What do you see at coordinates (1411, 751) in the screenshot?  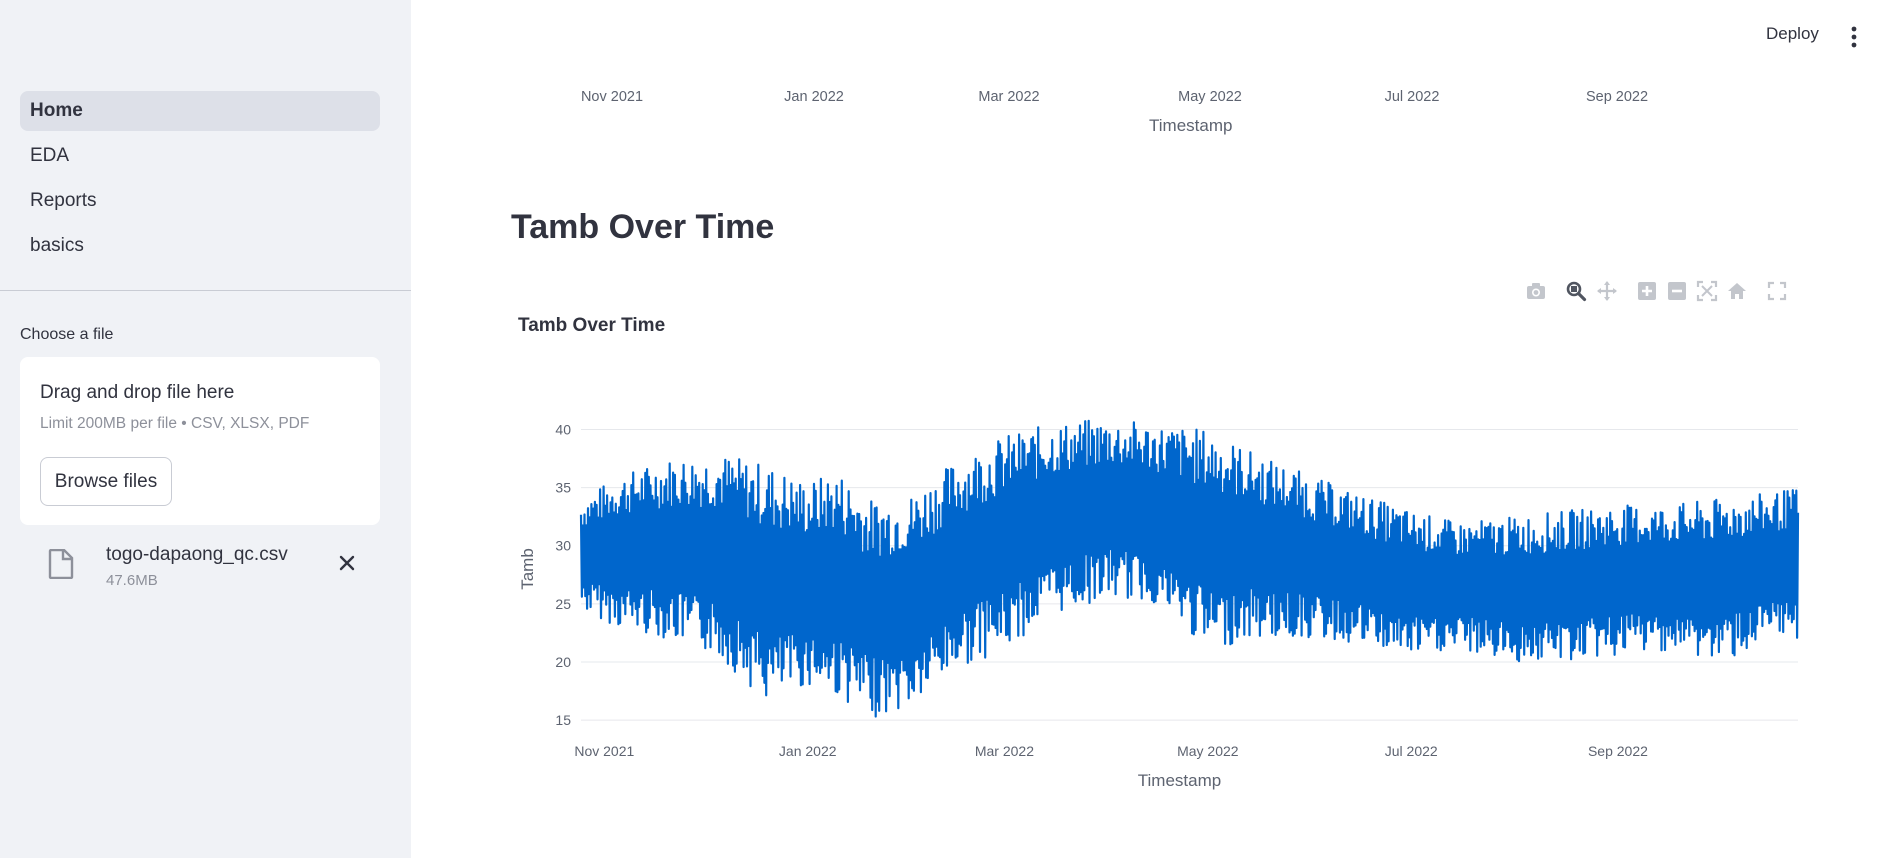 I see `x-tick-label: Jul 2022` at bounding box center [1411, 751].